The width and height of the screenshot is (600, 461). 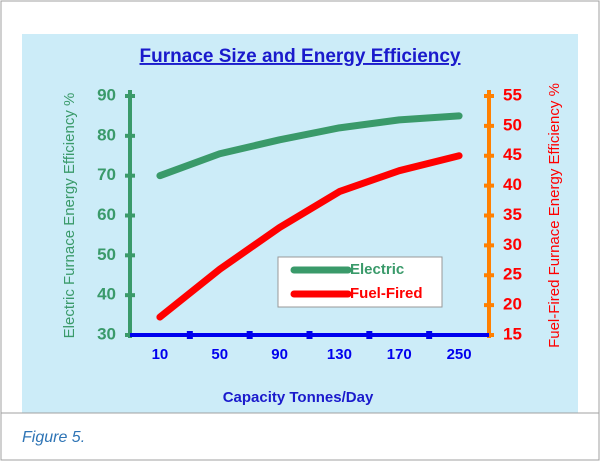 What do you see at coordinates (512, 244) in the screenshot?
I see `y2-tick-label: 30` at bounding box center [512, 244].